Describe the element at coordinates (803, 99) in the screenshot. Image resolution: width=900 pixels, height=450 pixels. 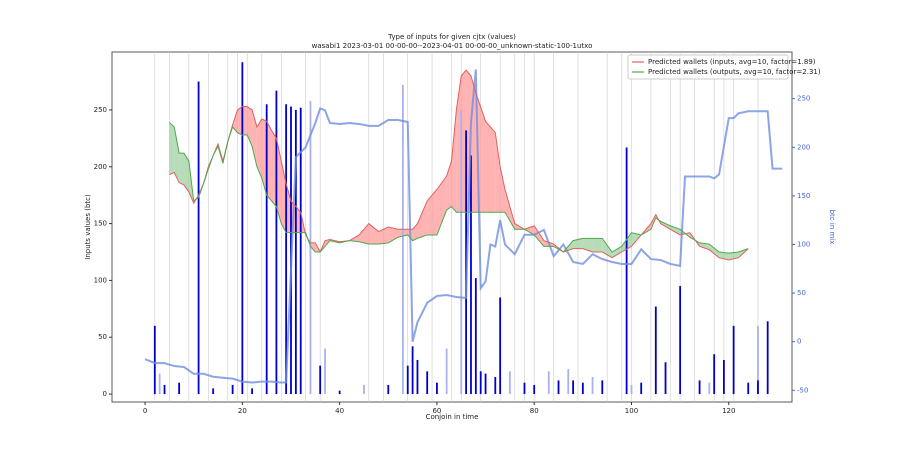
I see `y2-tick-label: 250` at that location.